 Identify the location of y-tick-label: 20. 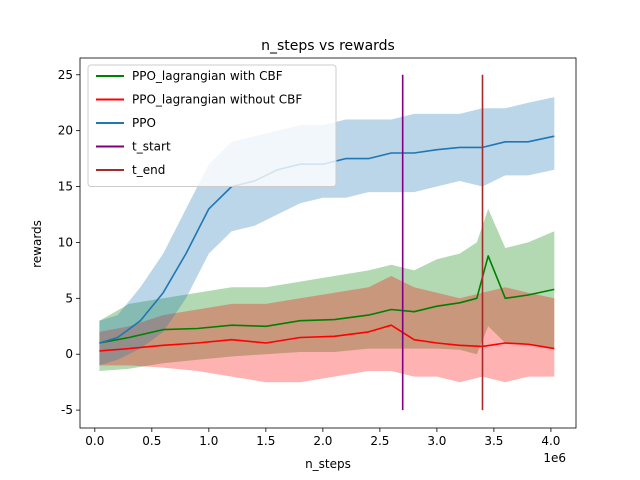
(65, 131).